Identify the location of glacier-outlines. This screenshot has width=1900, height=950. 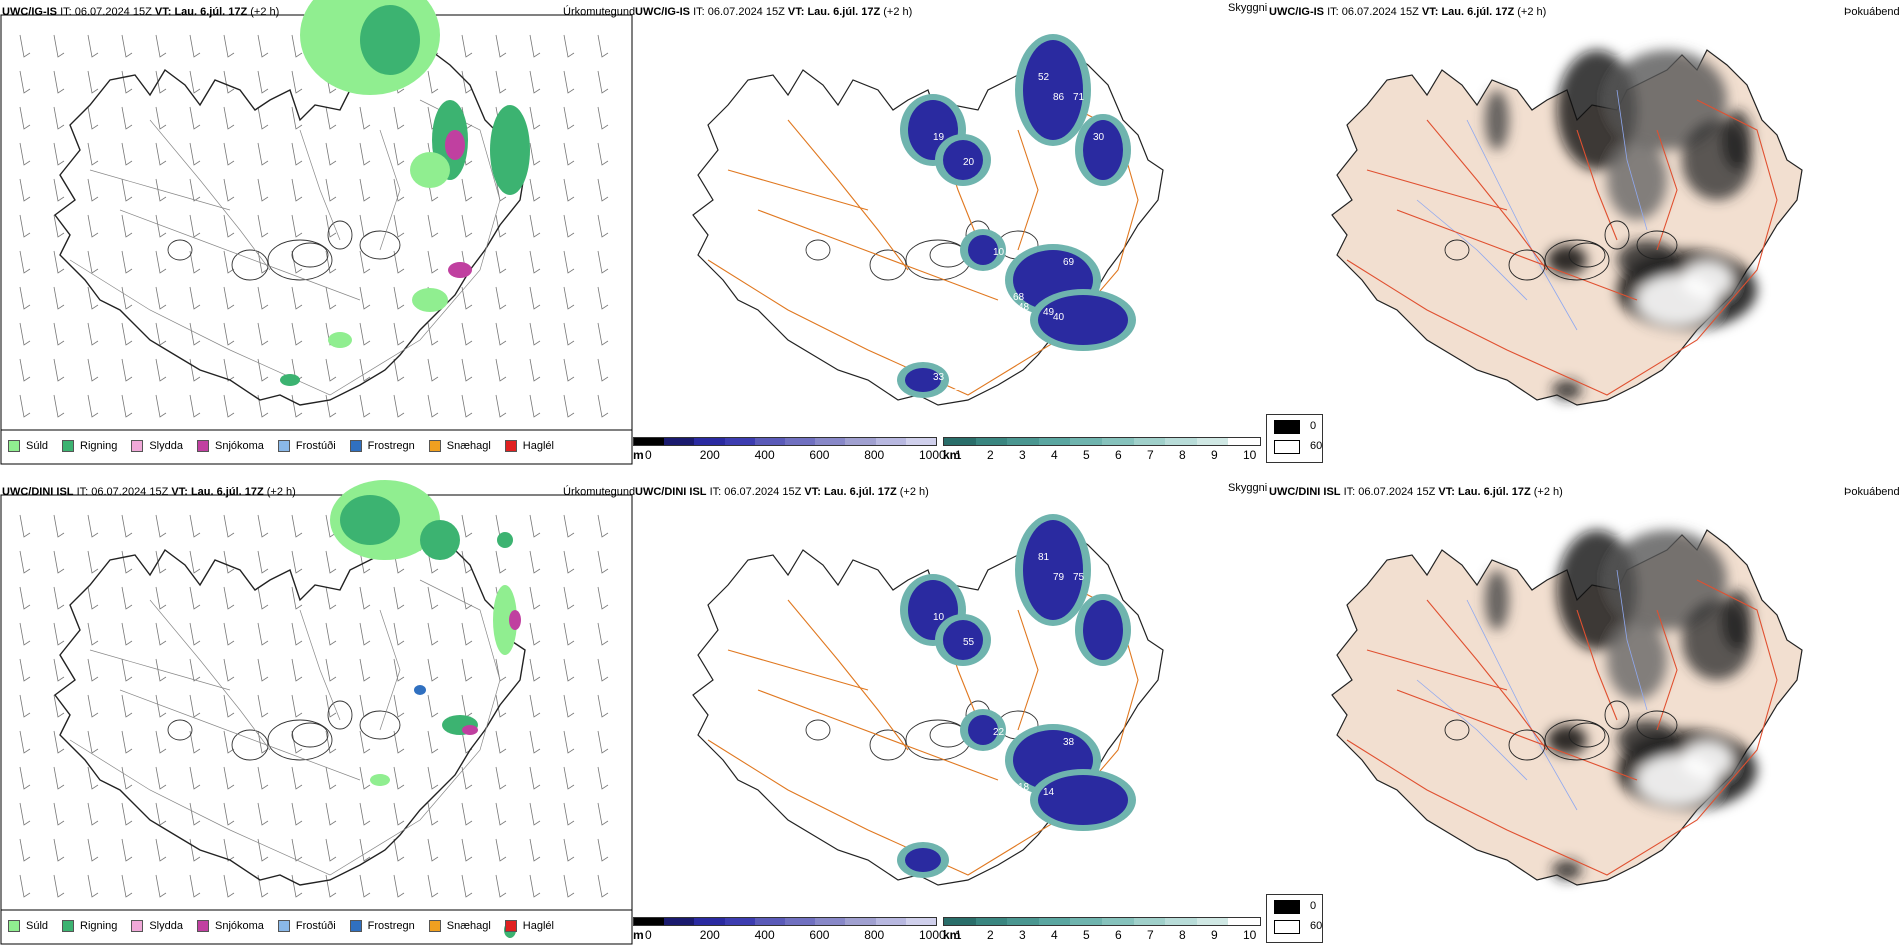
(1561, 730).